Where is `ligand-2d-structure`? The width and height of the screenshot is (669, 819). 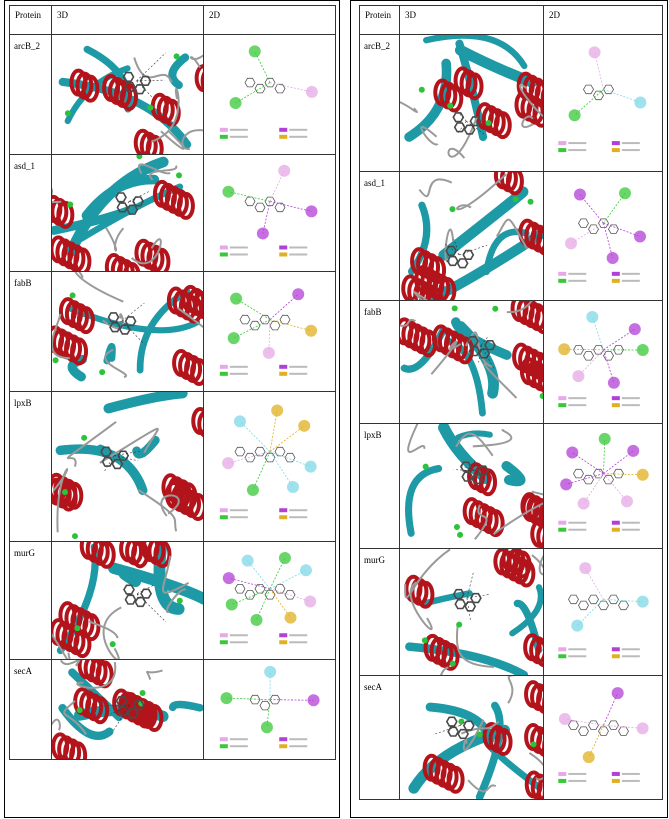 ligand-2d-structure is located at coordinates (265, 85).